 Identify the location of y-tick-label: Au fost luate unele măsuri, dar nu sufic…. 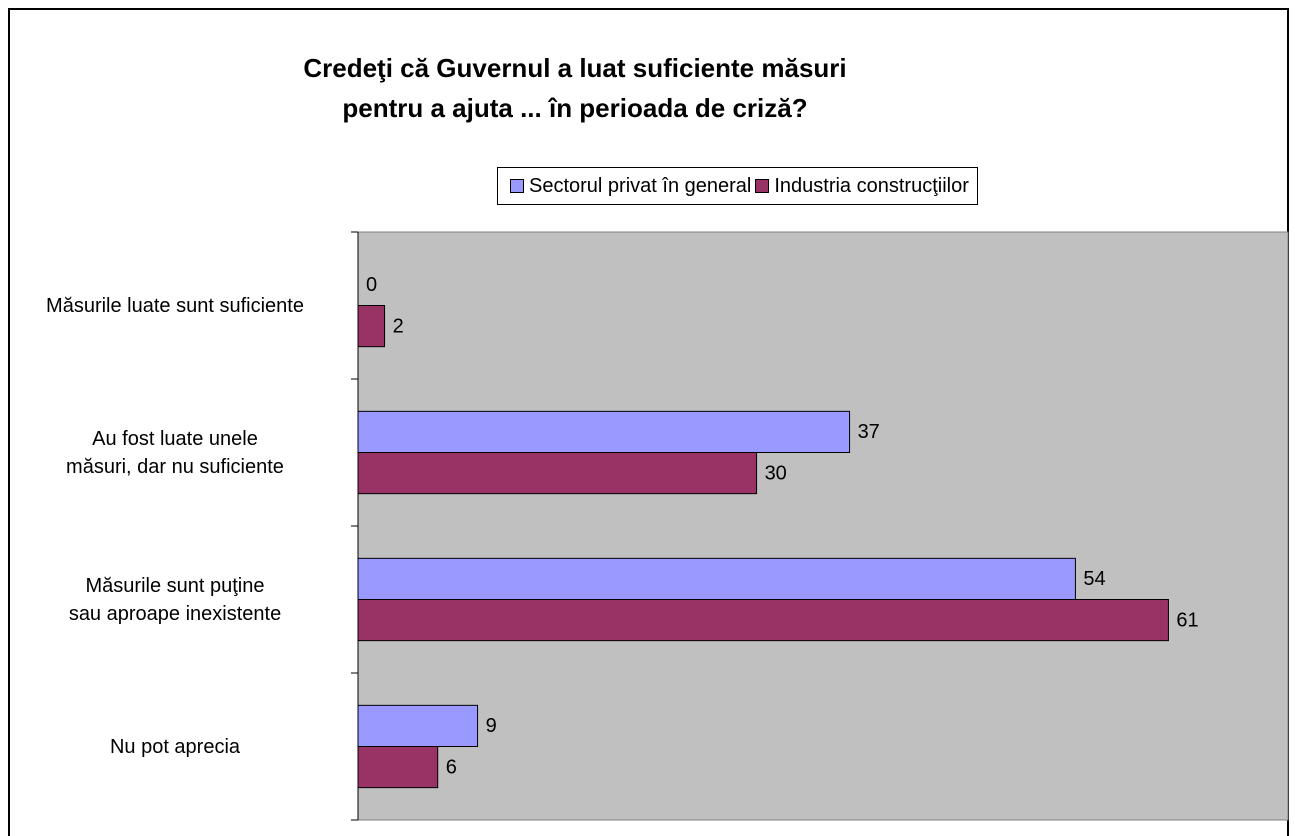
(175, 452).